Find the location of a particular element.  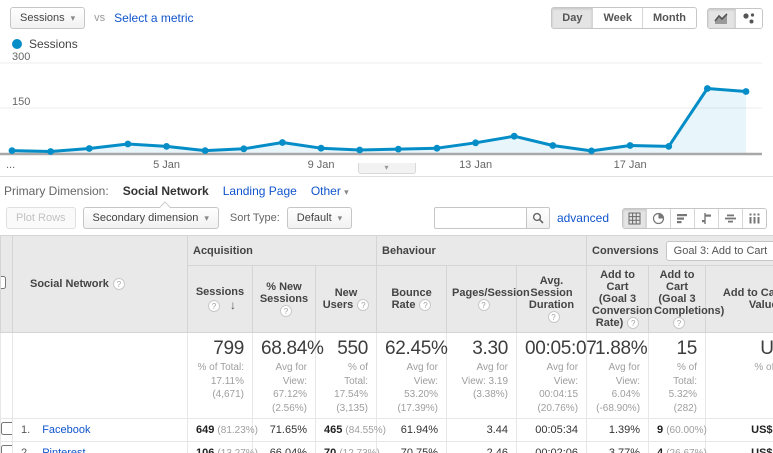

group-header-conversions: Conversions Goal 3: Add to Cart ▾ is located at coordinates (679, 250).